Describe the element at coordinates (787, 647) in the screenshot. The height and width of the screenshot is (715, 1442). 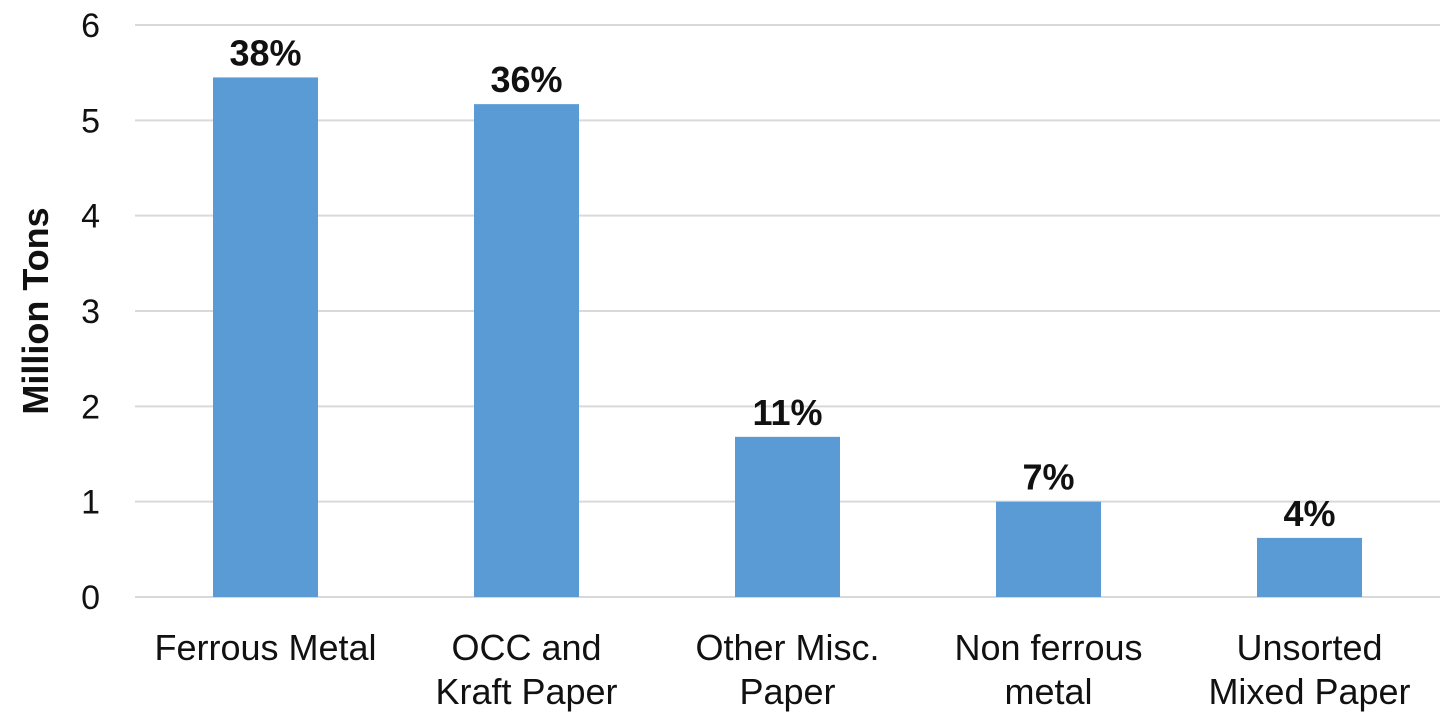
I see `x-category-label-line: Other Misc.` at that location.